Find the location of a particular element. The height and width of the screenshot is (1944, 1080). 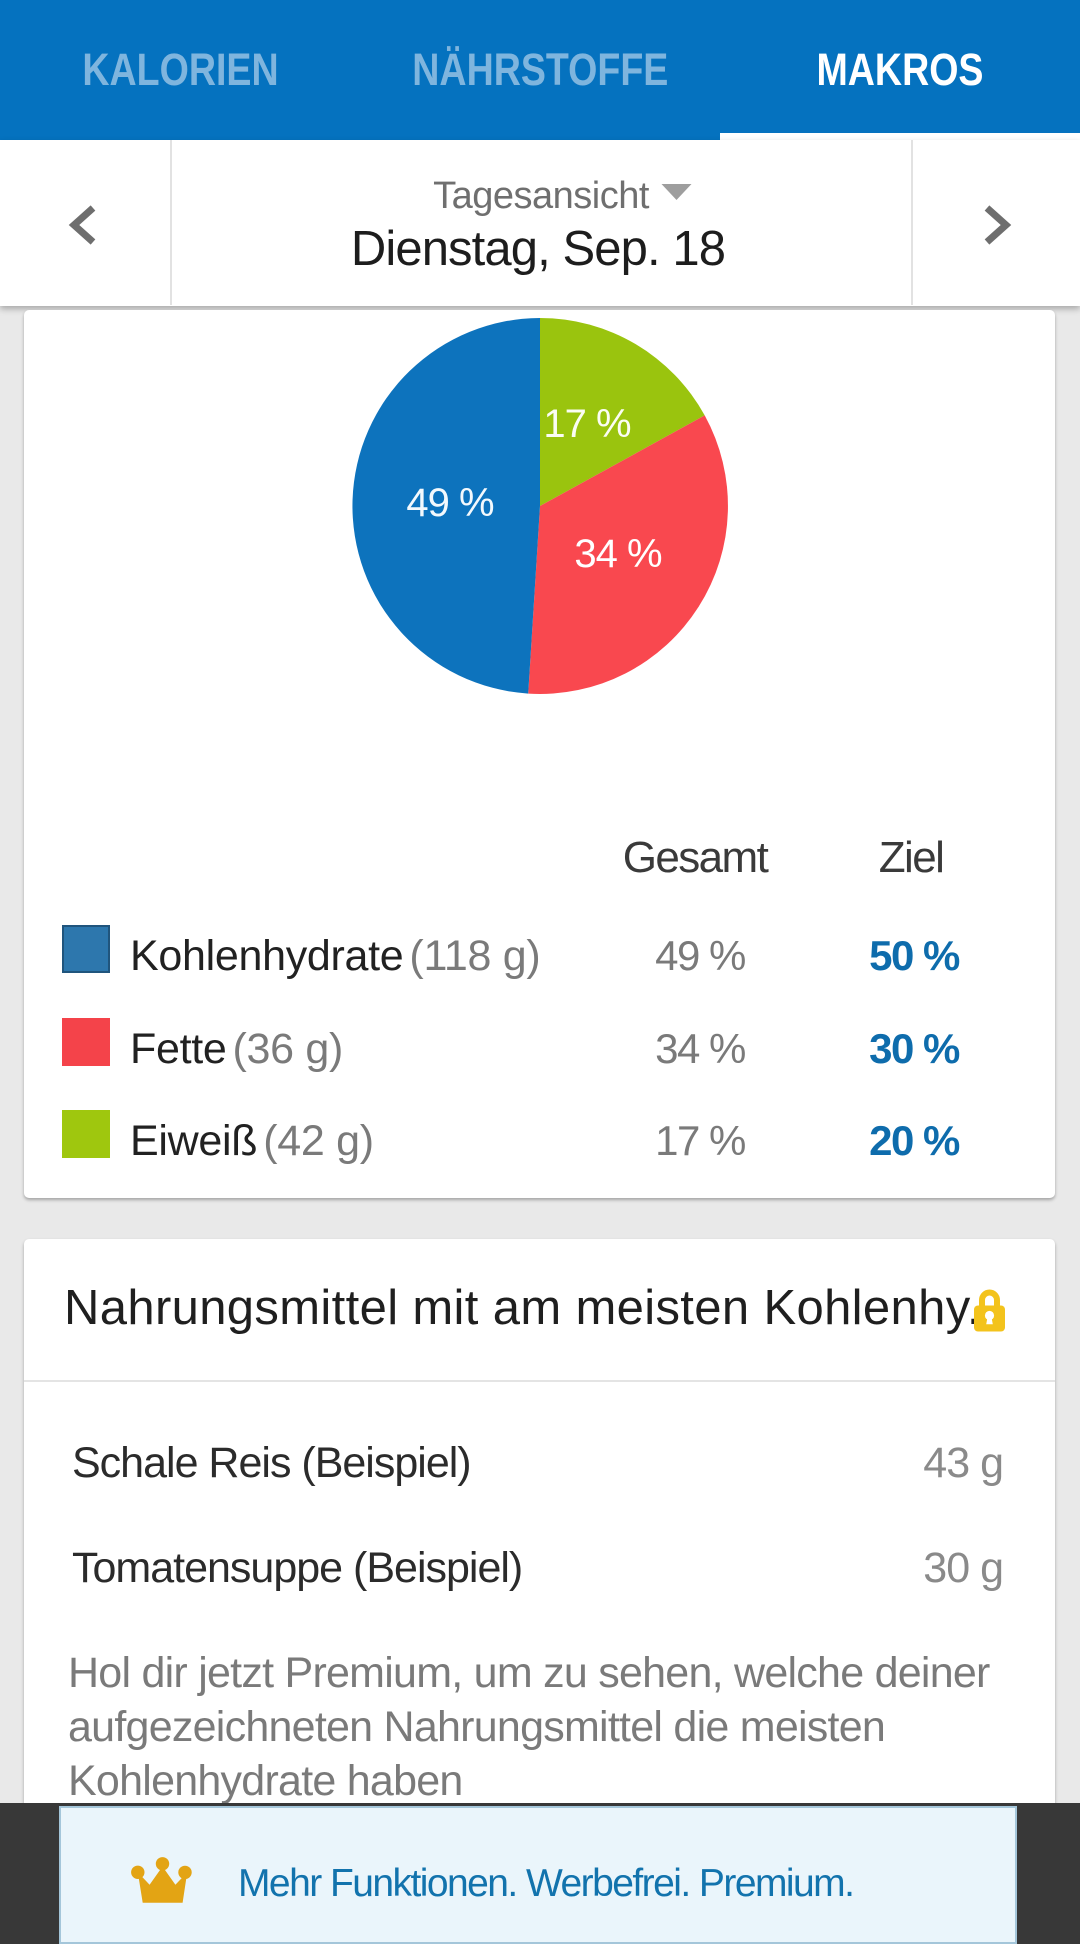

svg-text: 34 % is located at coordinates (618, 554).